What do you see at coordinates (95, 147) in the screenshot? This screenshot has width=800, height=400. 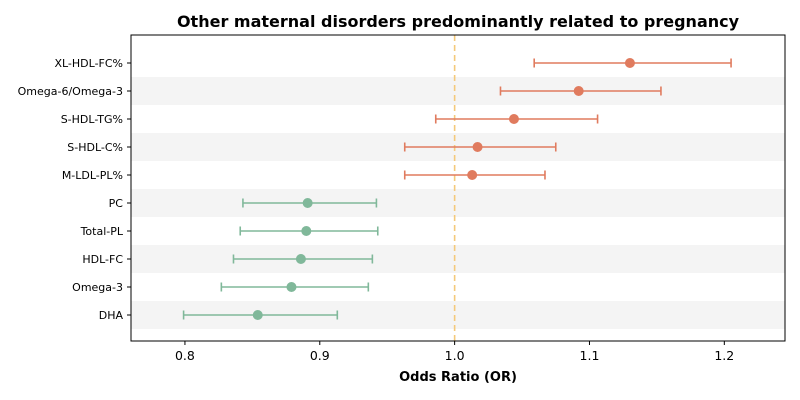 I see `y-tick-label: S-HDL-C%` at bounding box center [95, 147].